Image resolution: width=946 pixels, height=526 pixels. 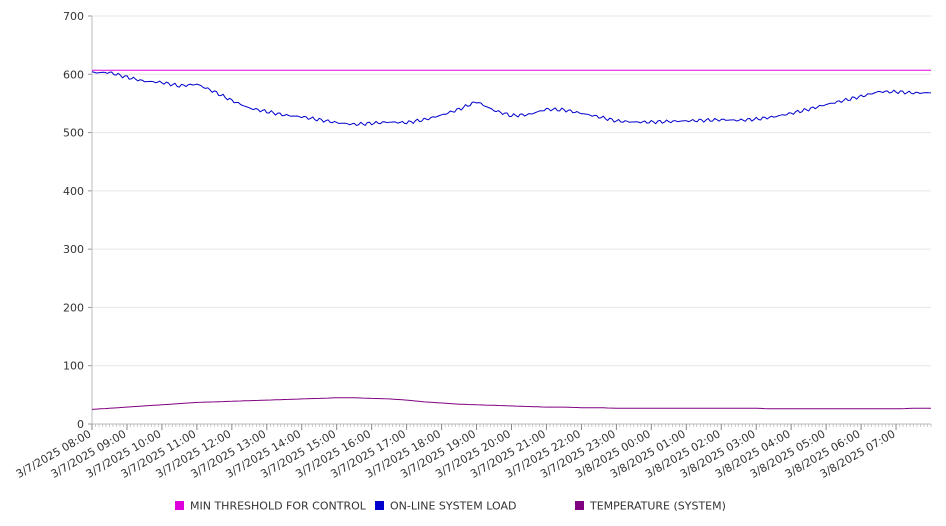 I want to click on legend-label: TEMPERATURE (SYSTEM), so click(x=657, y=506).